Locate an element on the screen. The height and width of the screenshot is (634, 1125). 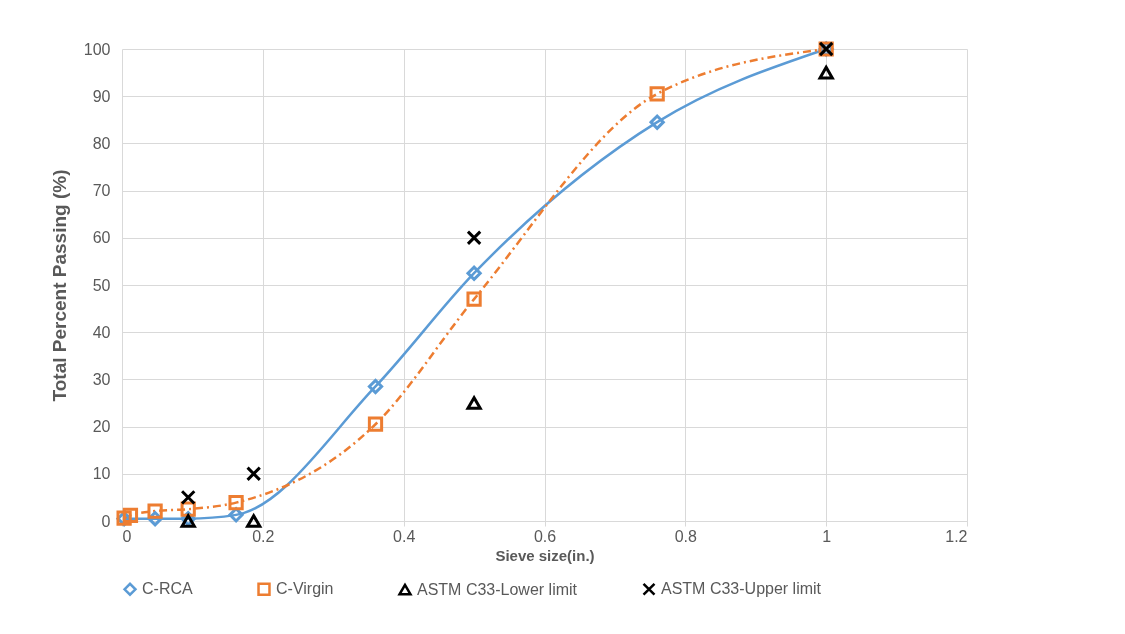
legend-label: C-Virgin is located at coordinates (305, 589).